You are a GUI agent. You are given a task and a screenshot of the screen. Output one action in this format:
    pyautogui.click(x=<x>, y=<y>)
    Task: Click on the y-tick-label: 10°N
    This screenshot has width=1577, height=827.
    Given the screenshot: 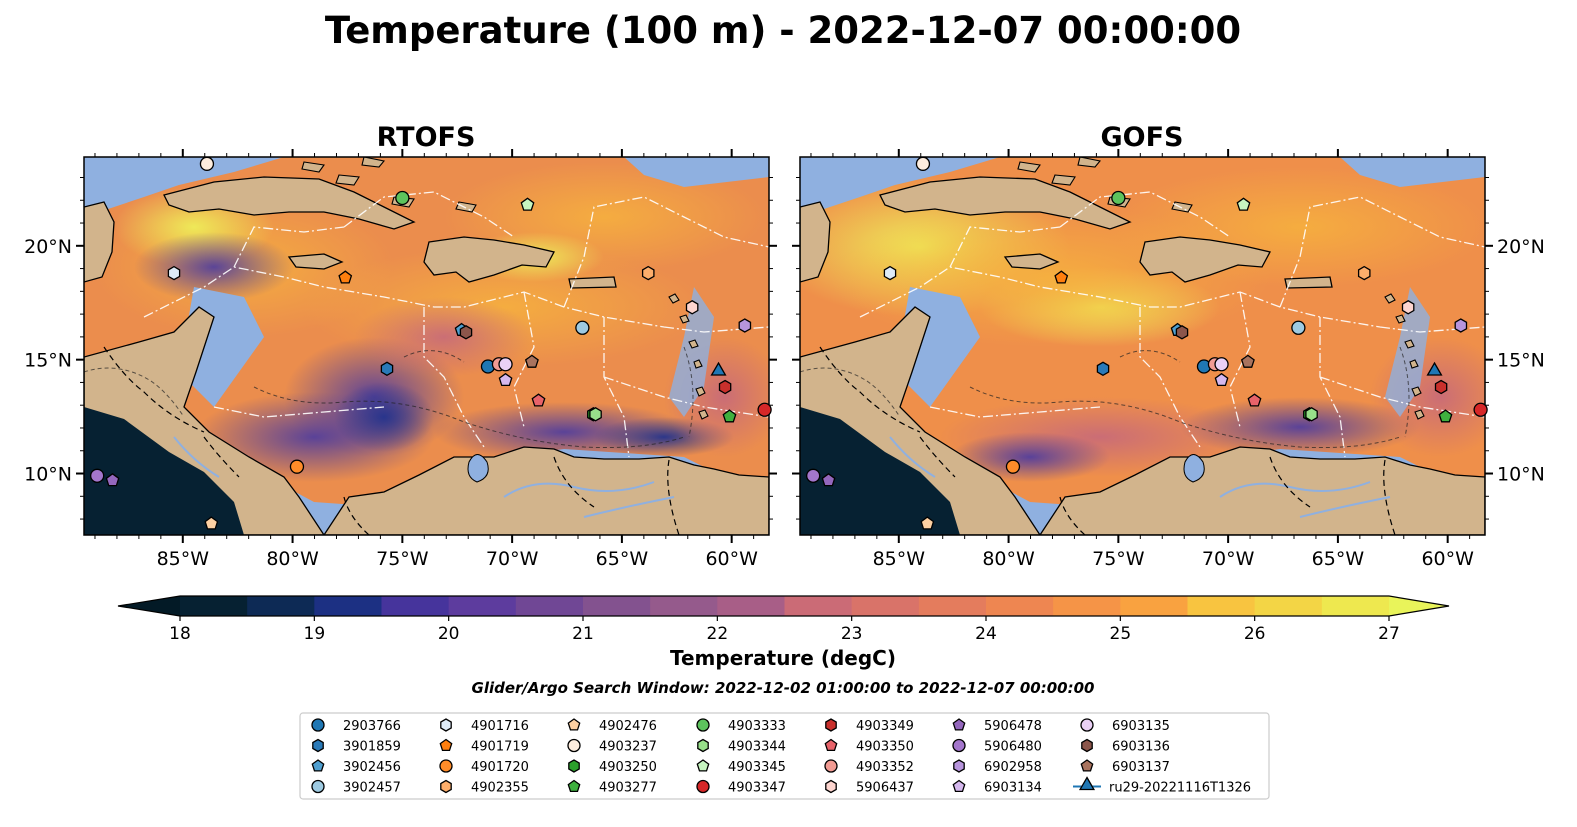 What is the action you would take?
    pyautogui.click(x=48, y=475)
    